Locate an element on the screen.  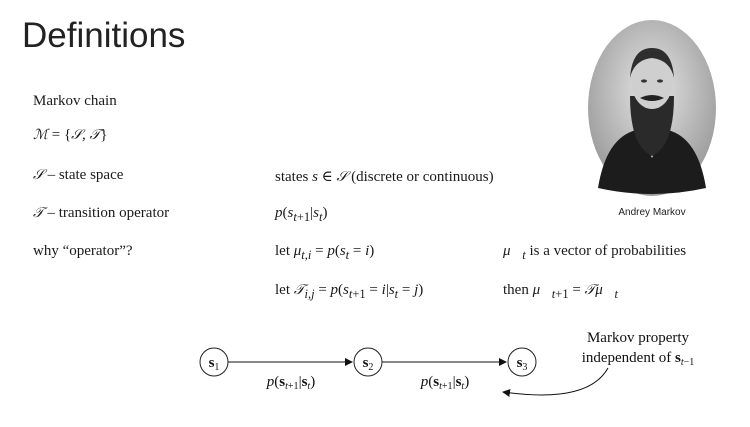
markov-chain-label: Markov chain is located at coordinates (75, 101).